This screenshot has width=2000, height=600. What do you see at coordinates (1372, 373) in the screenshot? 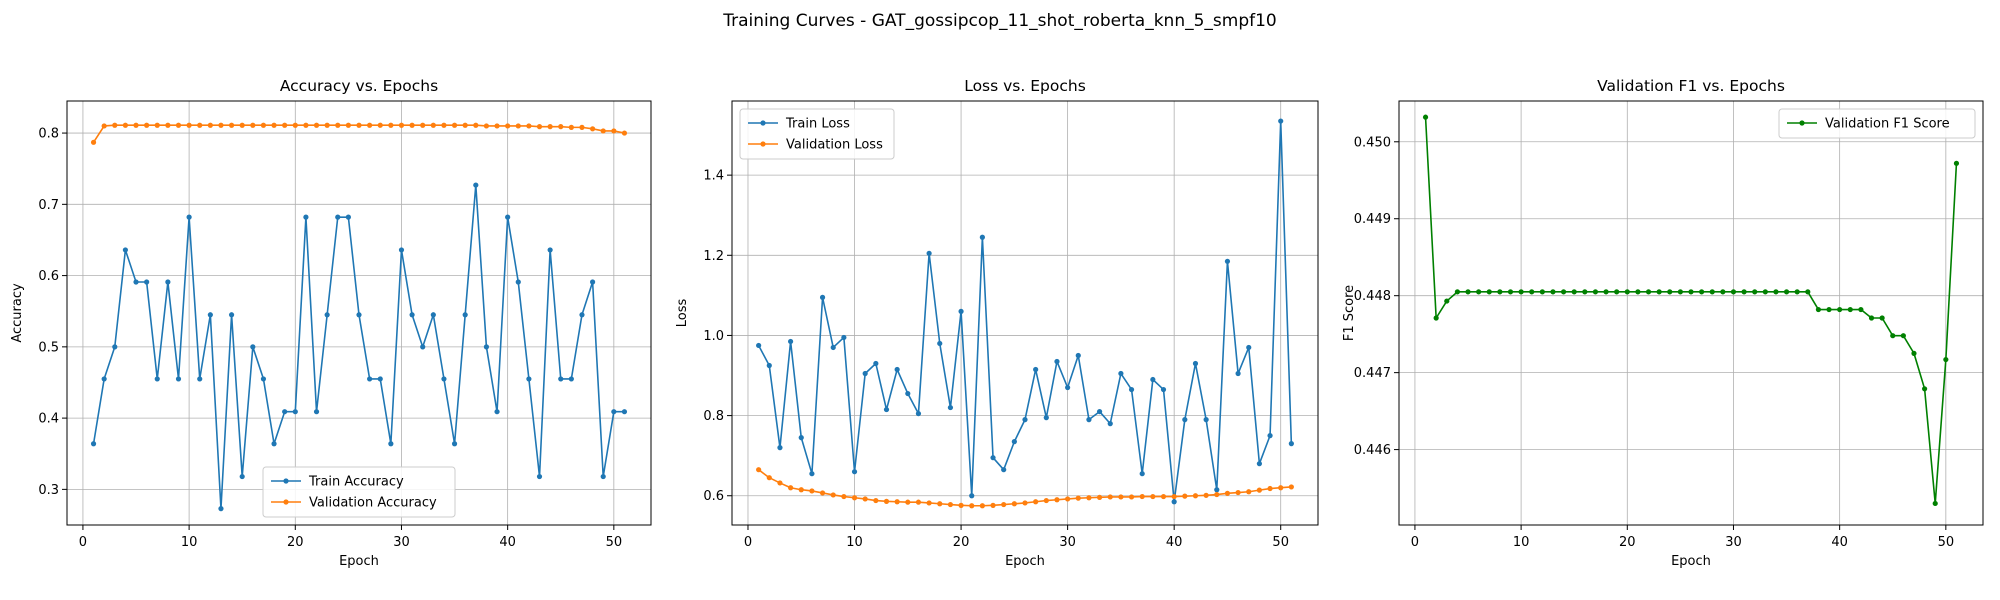
I see `y-tick-label: 0.447` at bounding box center [1372, 373].